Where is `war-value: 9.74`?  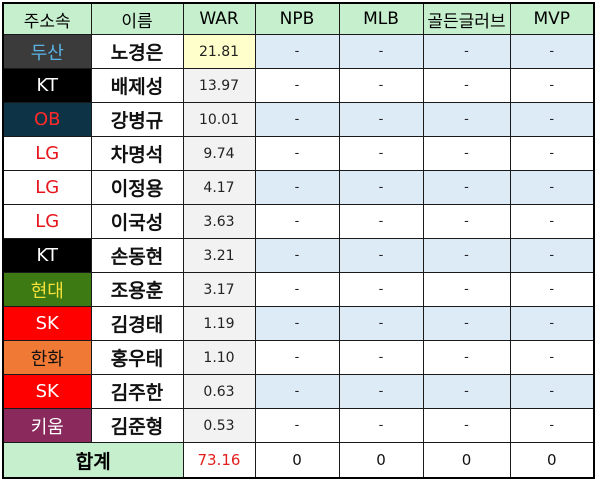 war-value: 9.74 is located at coordinates (219, 153).